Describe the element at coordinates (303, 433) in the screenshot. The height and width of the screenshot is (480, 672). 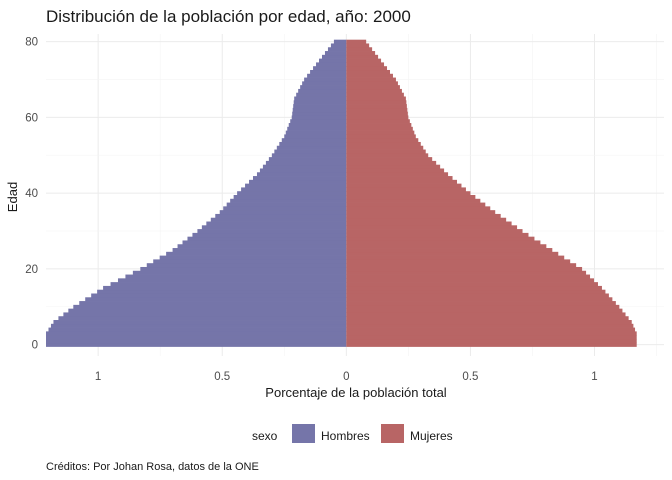
I see `legend-key-hombres` at that location.